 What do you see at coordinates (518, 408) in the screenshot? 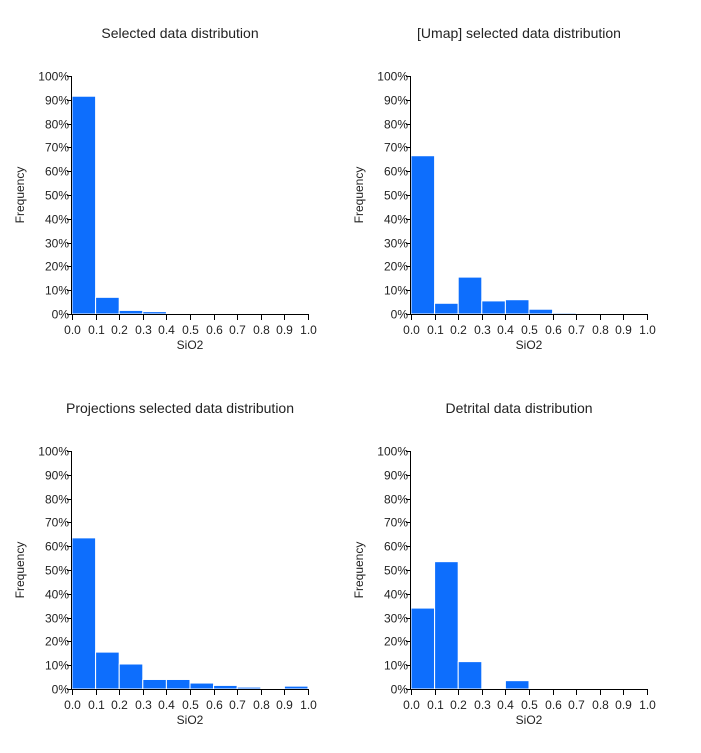
I see `chart-title: Detrital data distribution` at bounding box center [518, 408].